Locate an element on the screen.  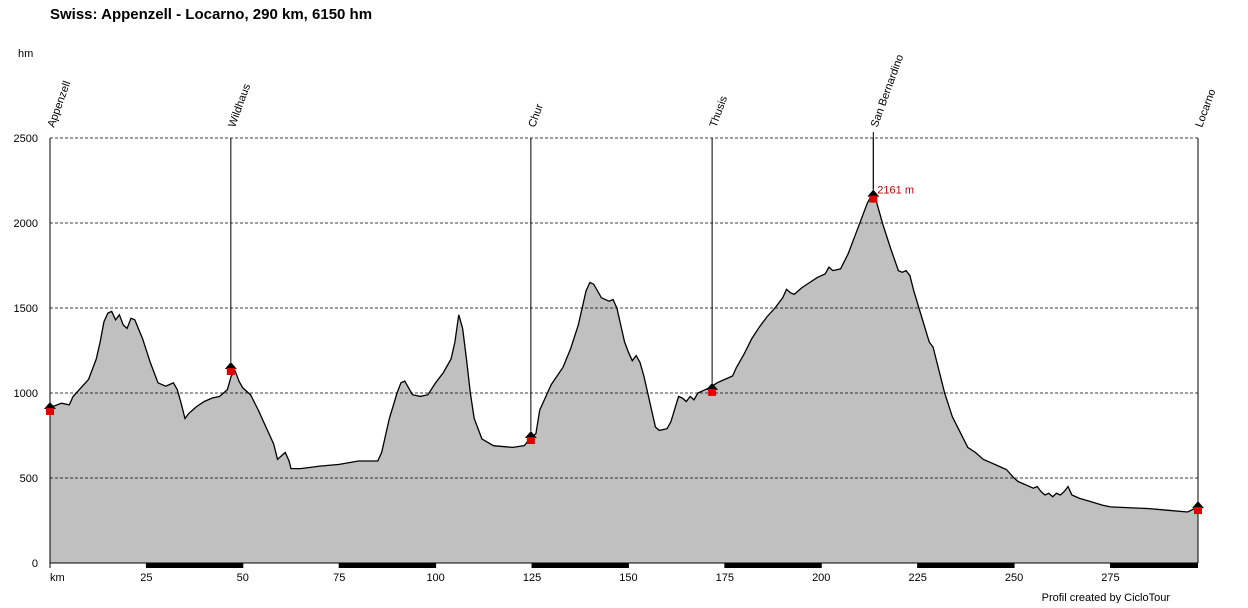
y-tick-label: 0 is located at coordinates (35, 564).